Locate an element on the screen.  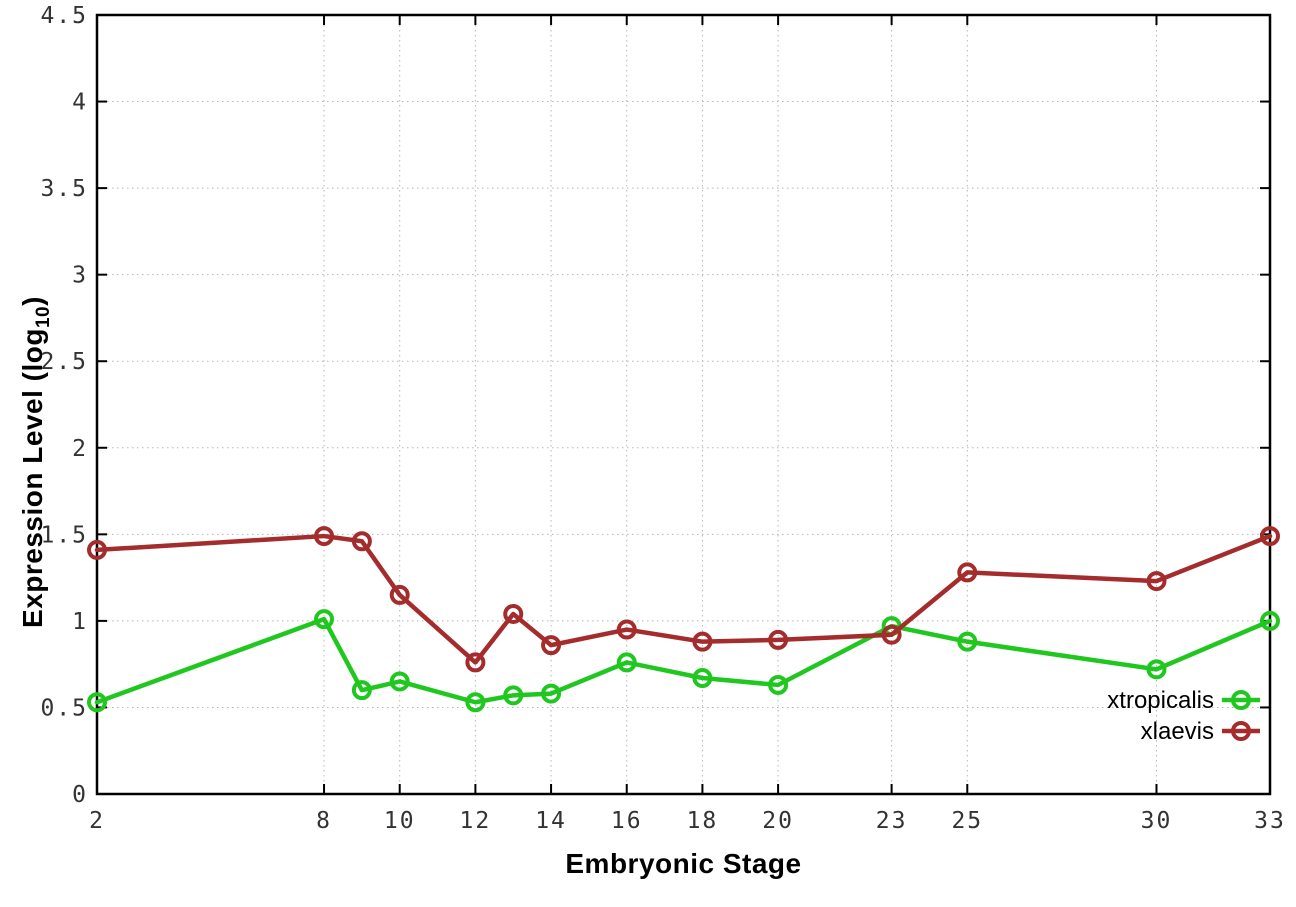
y-tick-label-0: 0 is located at coordinates (80, 795).